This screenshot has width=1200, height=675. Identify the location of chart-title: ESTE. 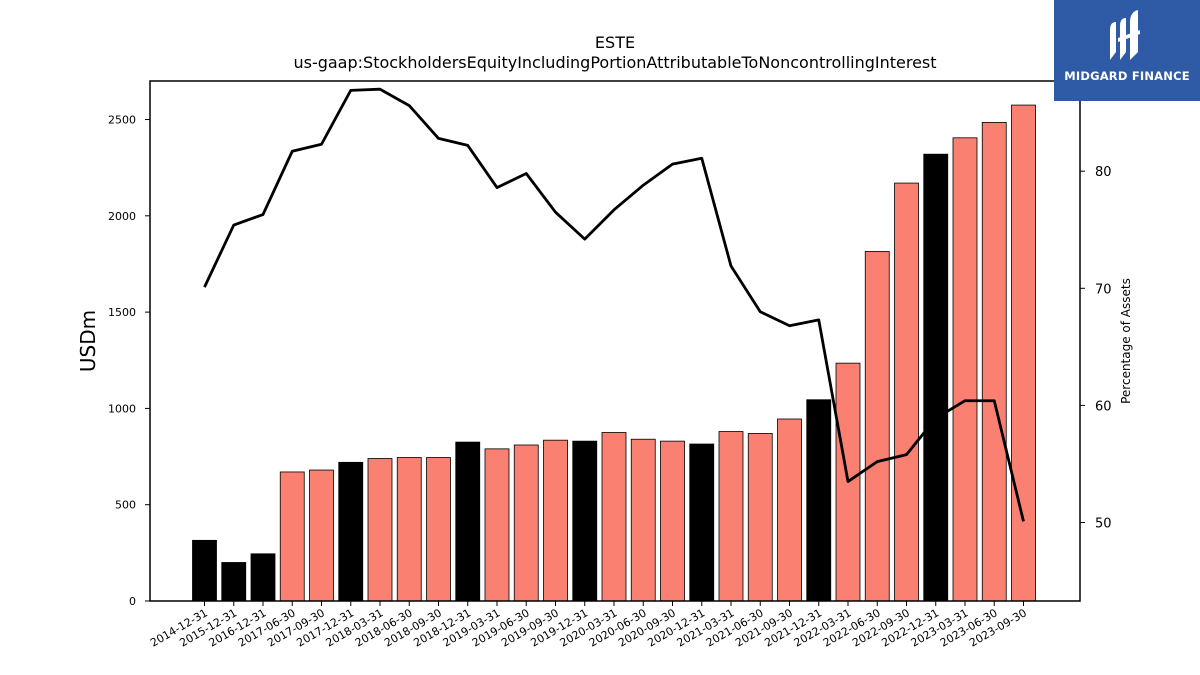
(615, 42).